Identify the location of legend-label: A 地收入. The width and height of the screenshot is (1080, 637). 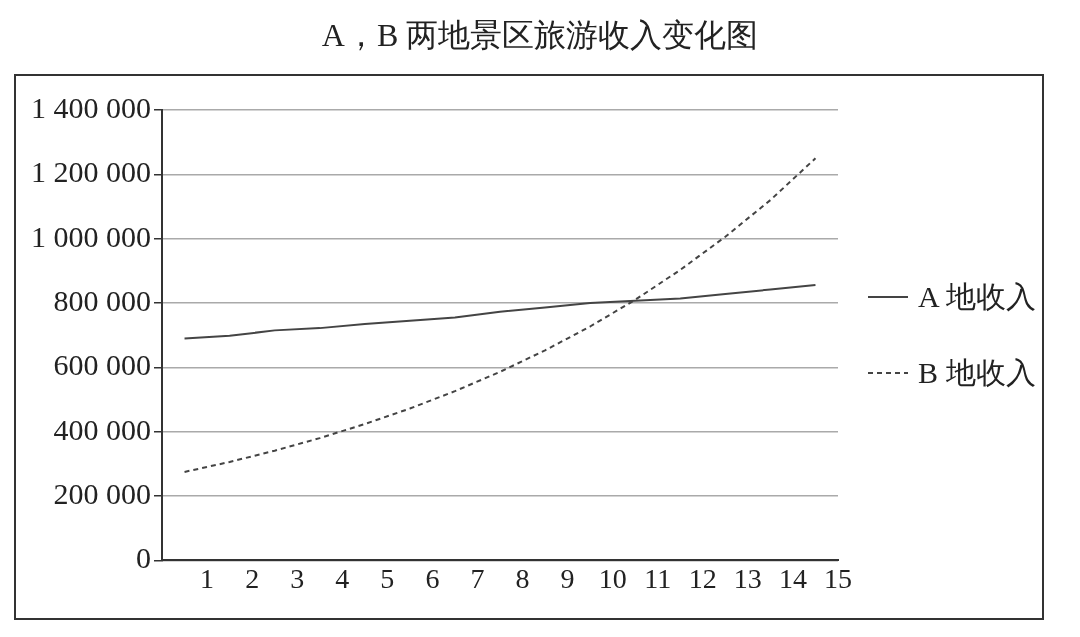
(977, 296).